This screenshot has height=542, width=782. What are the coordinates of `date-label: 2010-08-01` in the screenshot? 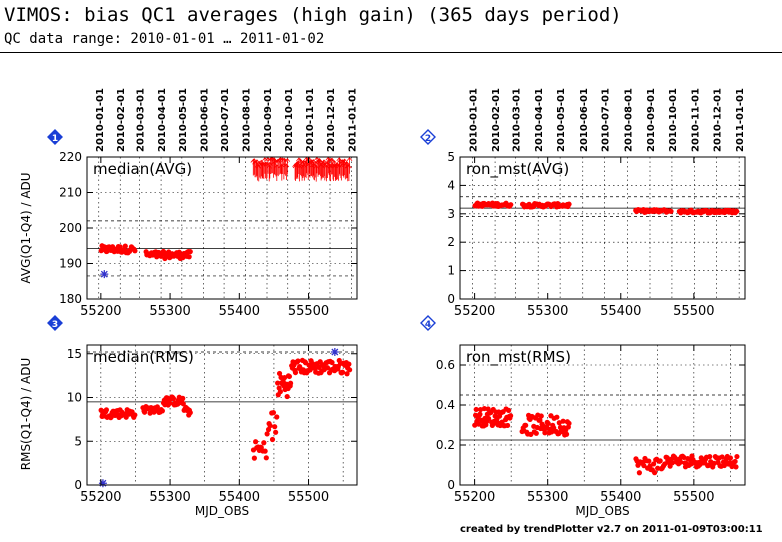 It's located at (247, 120).